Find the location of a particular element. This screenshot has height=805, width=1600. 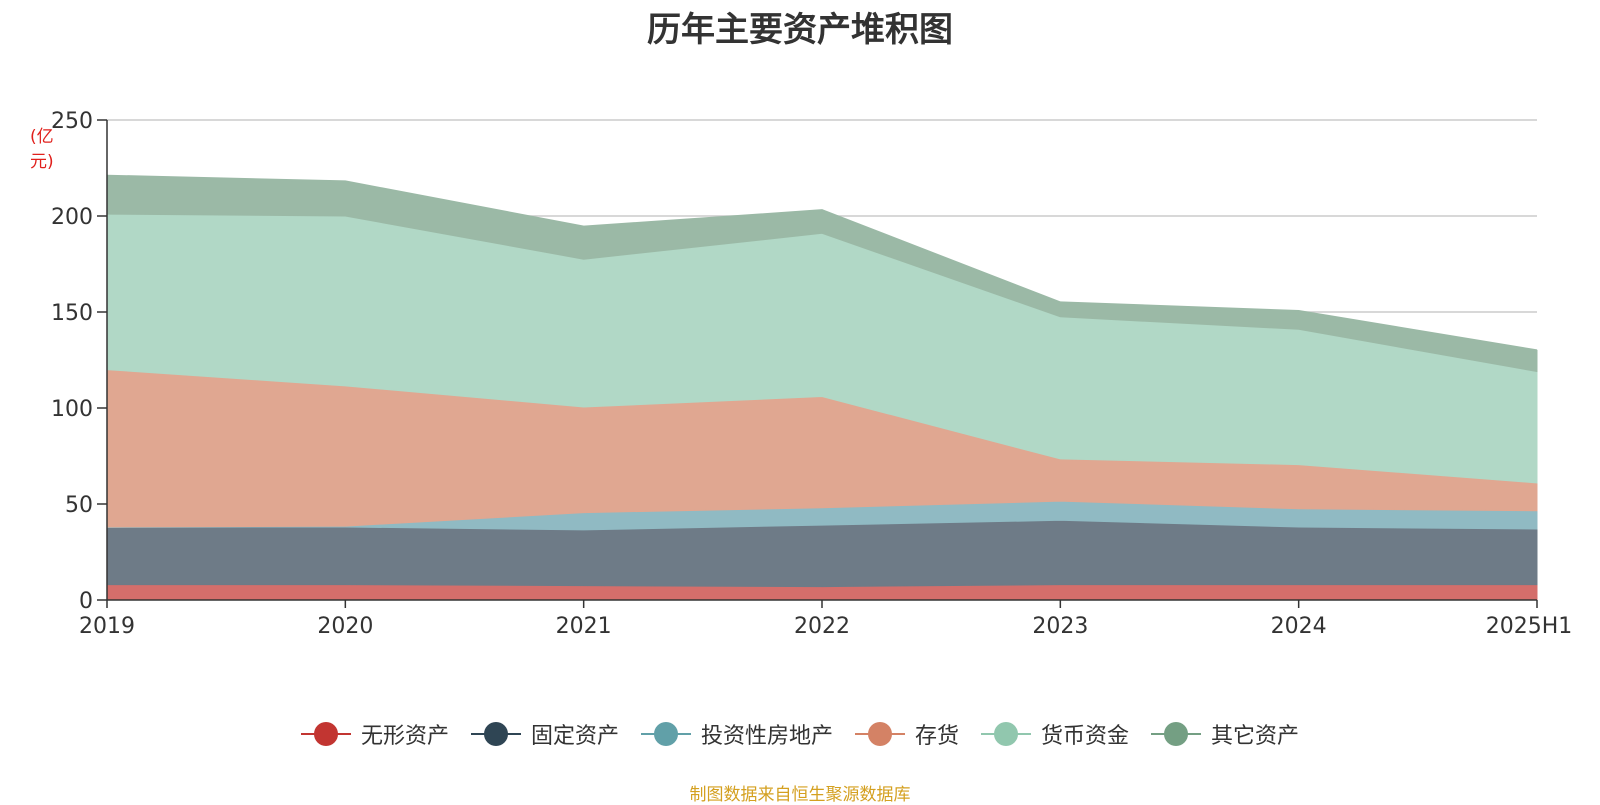

legend-item: 固定资产 is located at coordinates (544, 734).